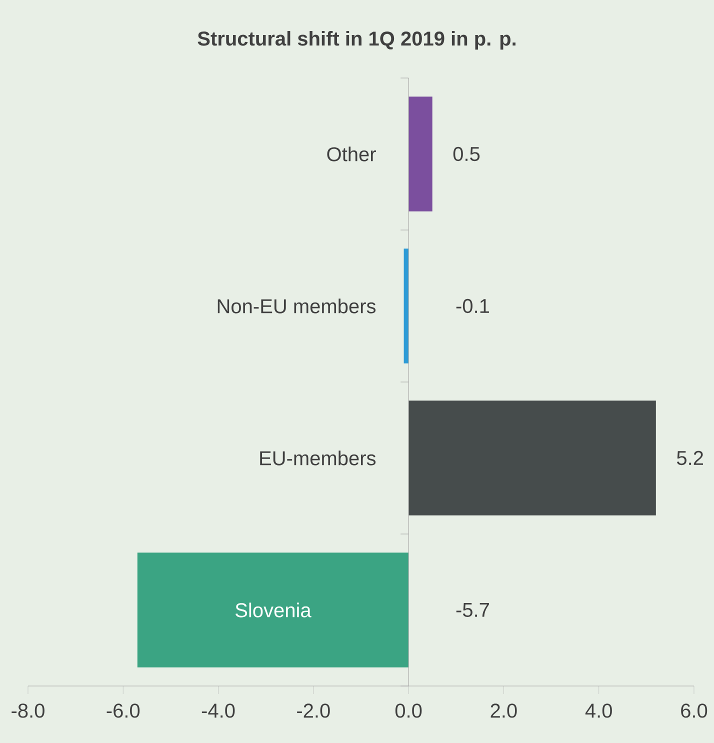 This screenshot has height=743, width=714. I want to click on x-tick-label: -4.0, so click(218, 711).